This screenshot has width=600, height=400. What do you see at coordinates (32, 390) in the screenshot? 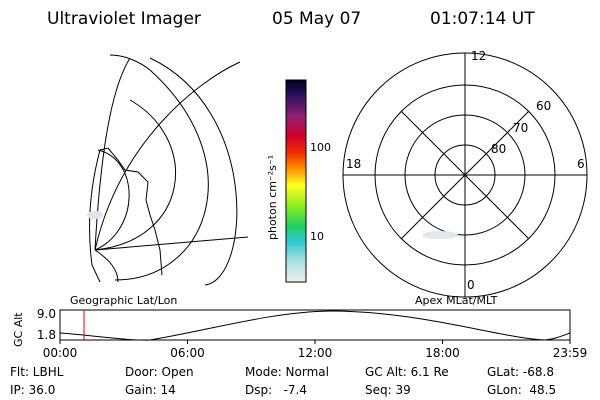
I see `status-field: IP: 36.0` at bounding box center [32, 390].